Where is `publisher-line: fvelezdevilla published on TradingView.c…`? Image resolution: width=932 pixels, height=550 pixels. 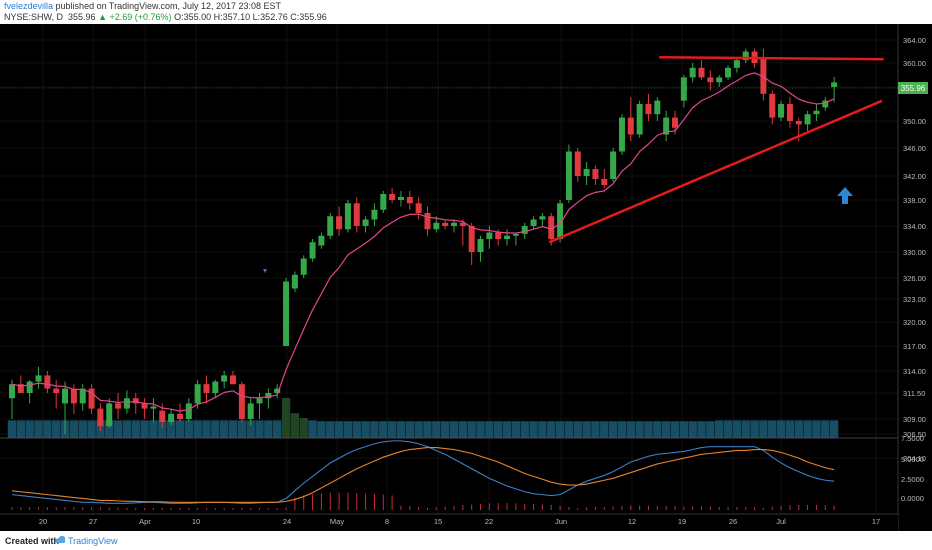 publisher-line: fvelezdevilla published on TradingView.c… is located at coordinates (142, 6).